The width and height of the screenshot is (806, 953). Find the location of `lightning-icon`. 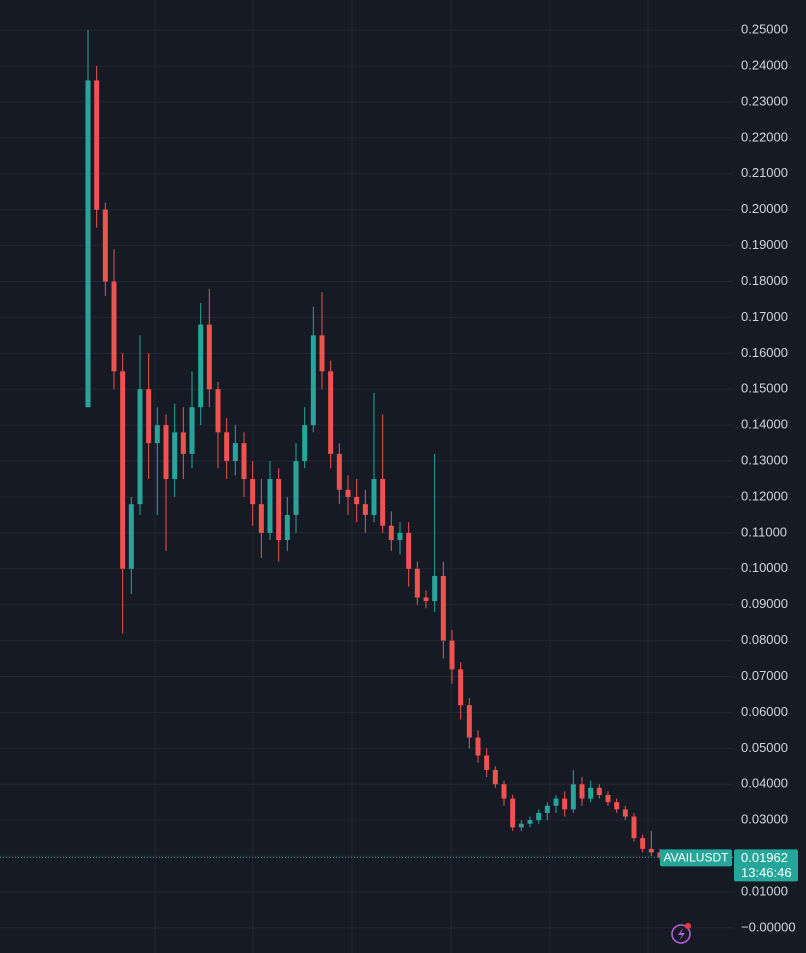

lightning-icon is located at coordinates (681, 933).